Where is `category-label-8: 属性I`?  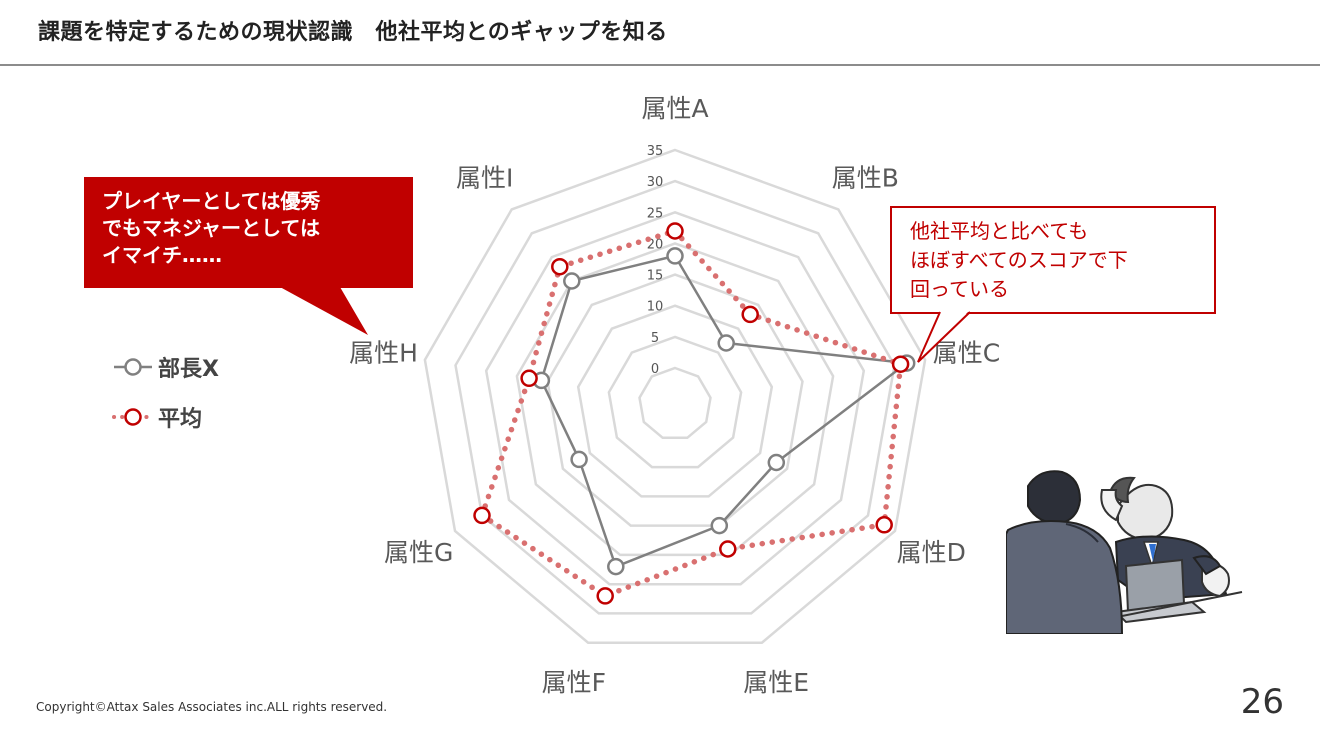 category-label-8: 属性I is located at coordinates (484, 177).